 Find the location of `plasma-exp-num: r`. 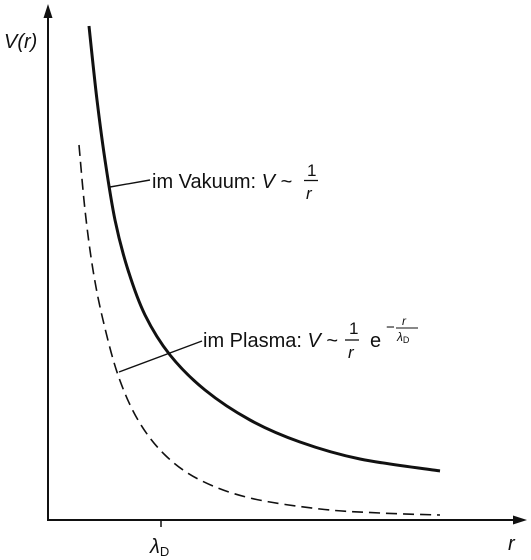

plasma-exp-num: r is located at coordinates (404, 321).